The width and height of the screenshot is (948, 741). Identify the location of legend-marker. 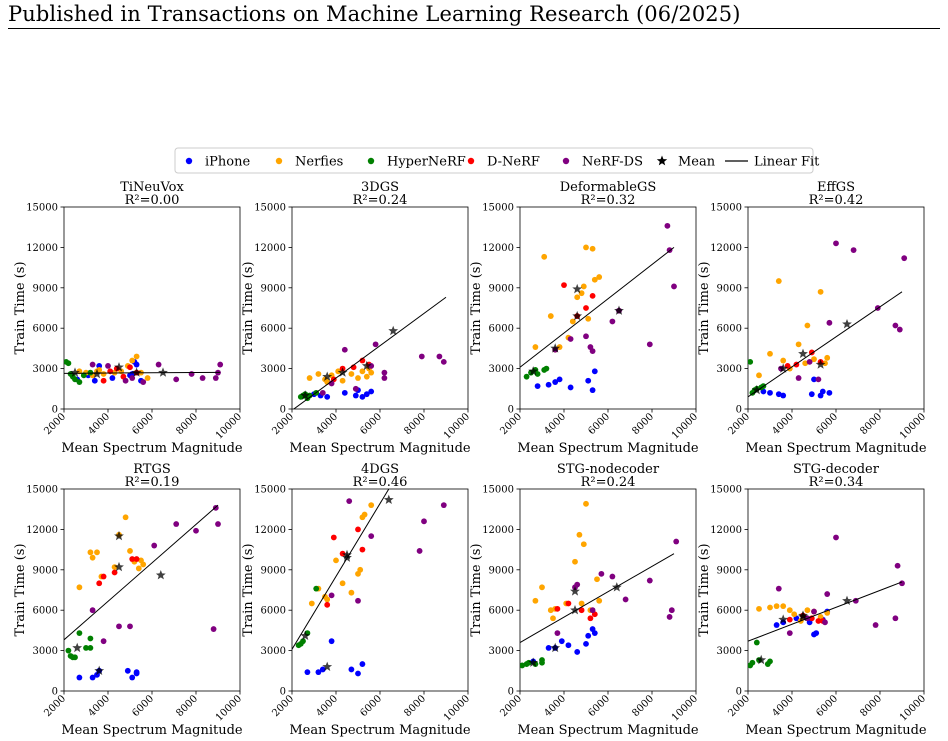
(662, 160).